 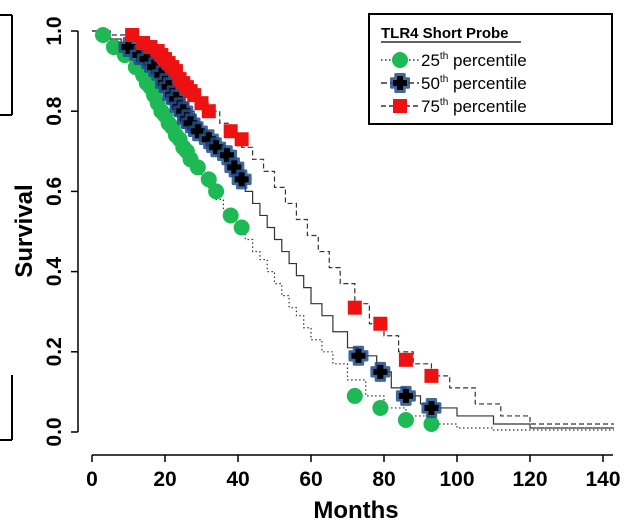 I want to click on legend-entry: 25th percentile, so click(x=454, y=60).